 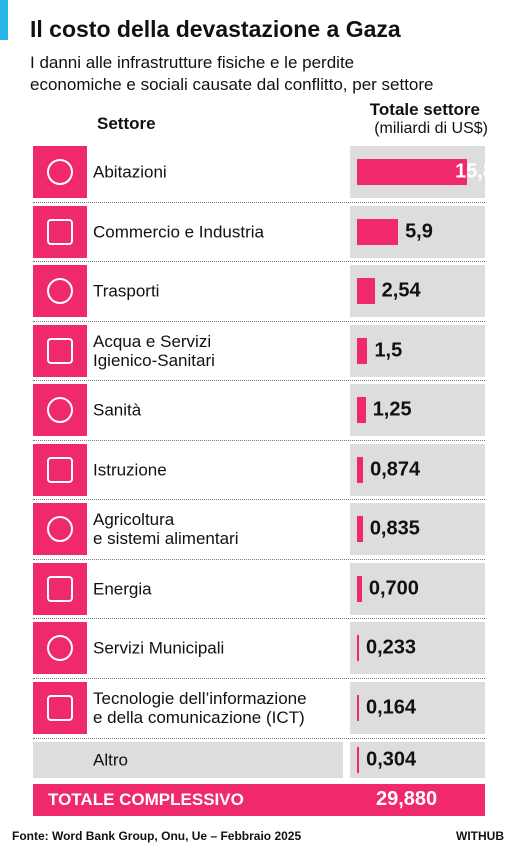 What do you see at coordinates (407, 799) in the screenshot?
I see `total-value: 29,880` at bounding box center [407, 799].